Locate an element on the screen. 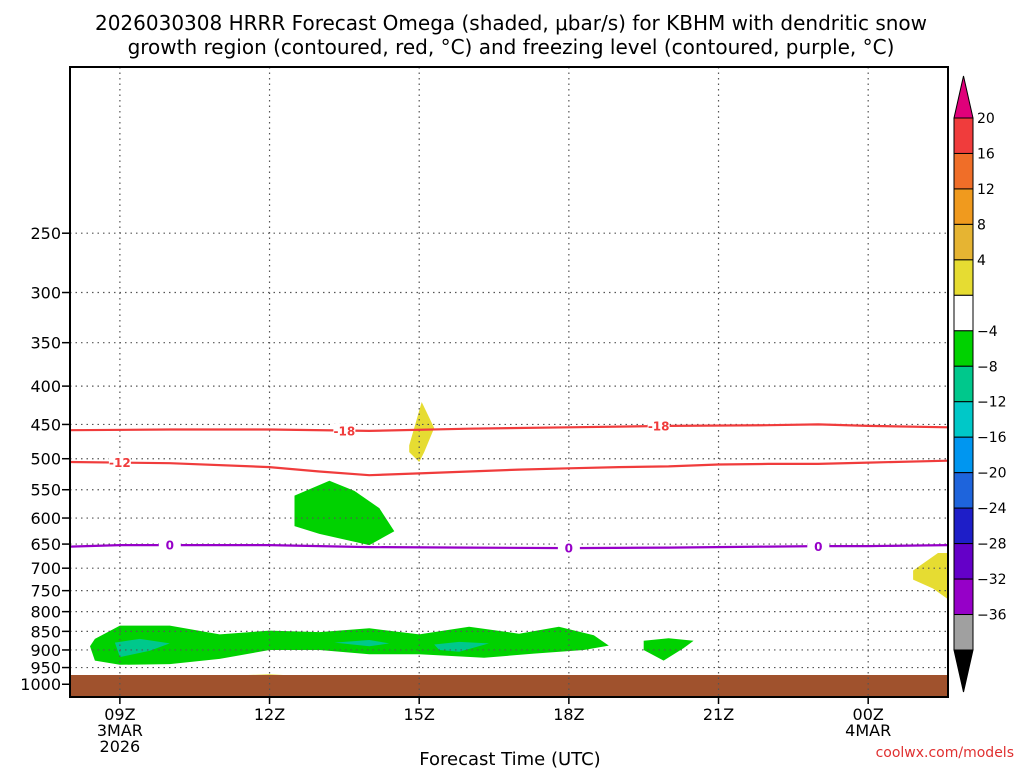 The width and height of the screenshot is (1024, 768). colorbar-label: −4 is located at coordinates (987, 332).